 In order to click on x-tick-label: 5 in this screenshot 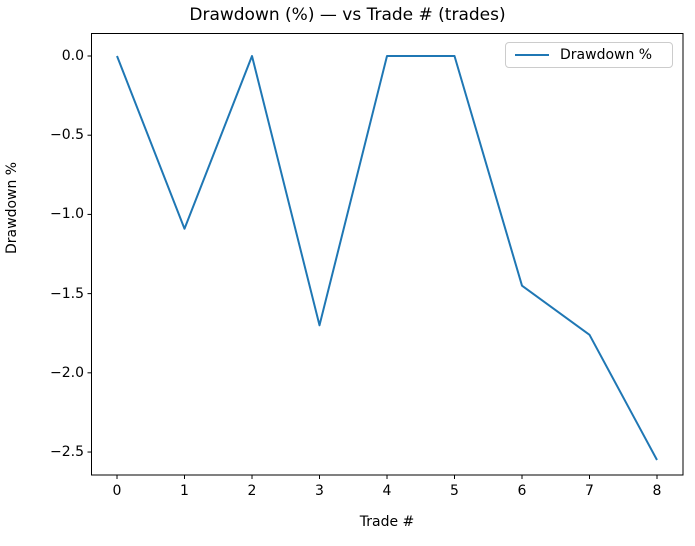, I will do `click(454, 491)`.